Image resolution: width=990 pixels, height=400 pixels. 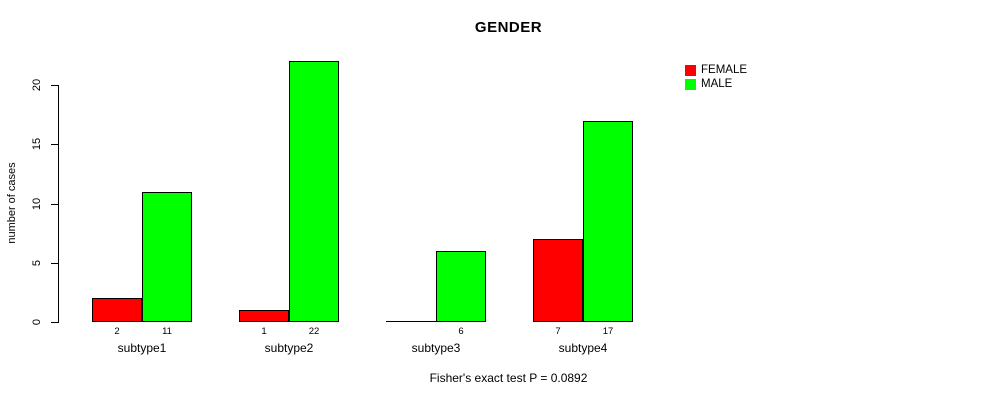 What do you see at coordinates (608, 331) in the screenshot?
I see `bar-value-label-male-subtype4: 17` at bounding box center [608, 331].